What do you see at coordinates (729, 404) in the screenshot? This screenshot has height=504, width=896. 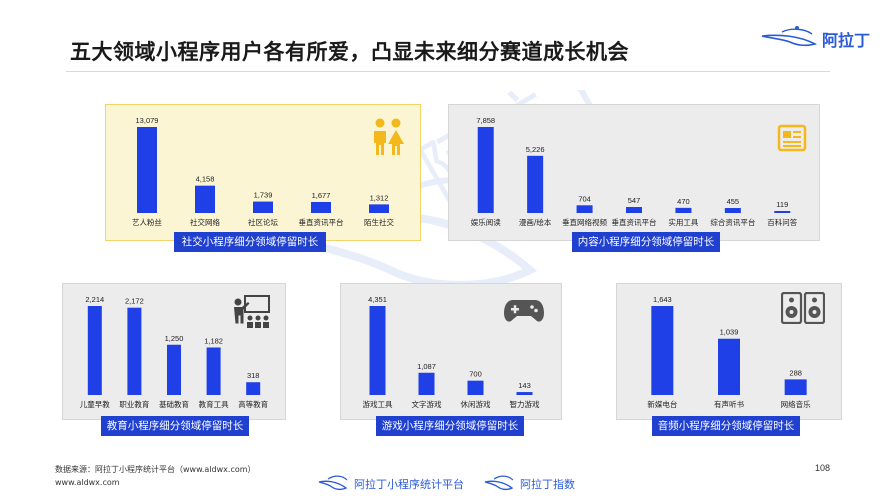 I see `category-label-1: 有声听书` at bounding box center [729, 404].